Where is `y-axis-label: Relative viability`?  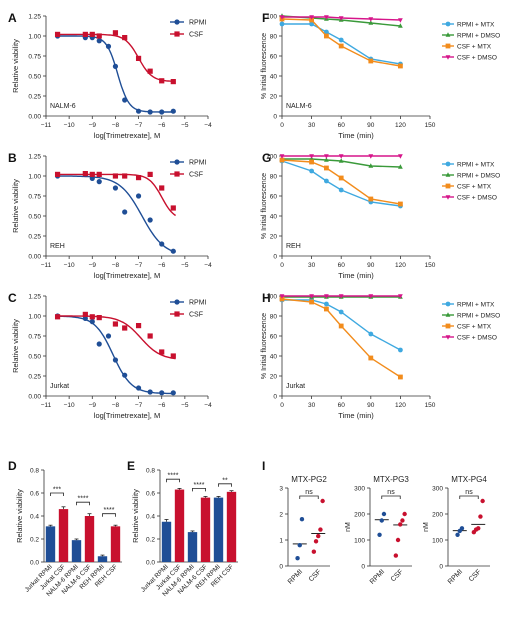 y-axis-label: Relative viability is located at coordinates (15, 206).